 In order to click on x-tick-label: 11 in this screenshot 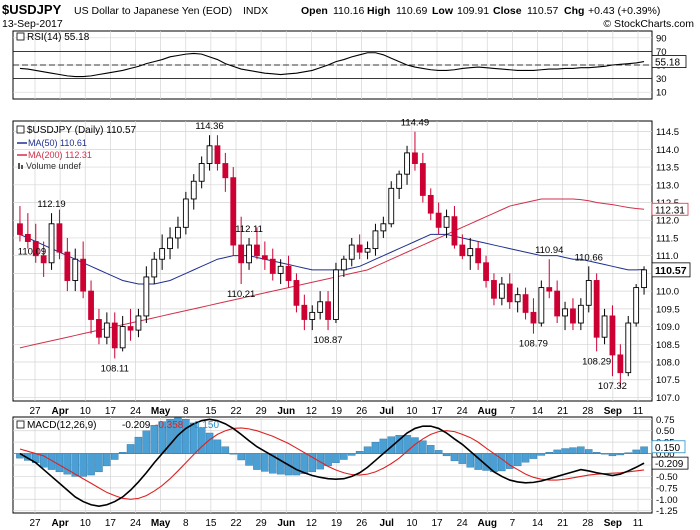, I will do `click(638, 523)`.